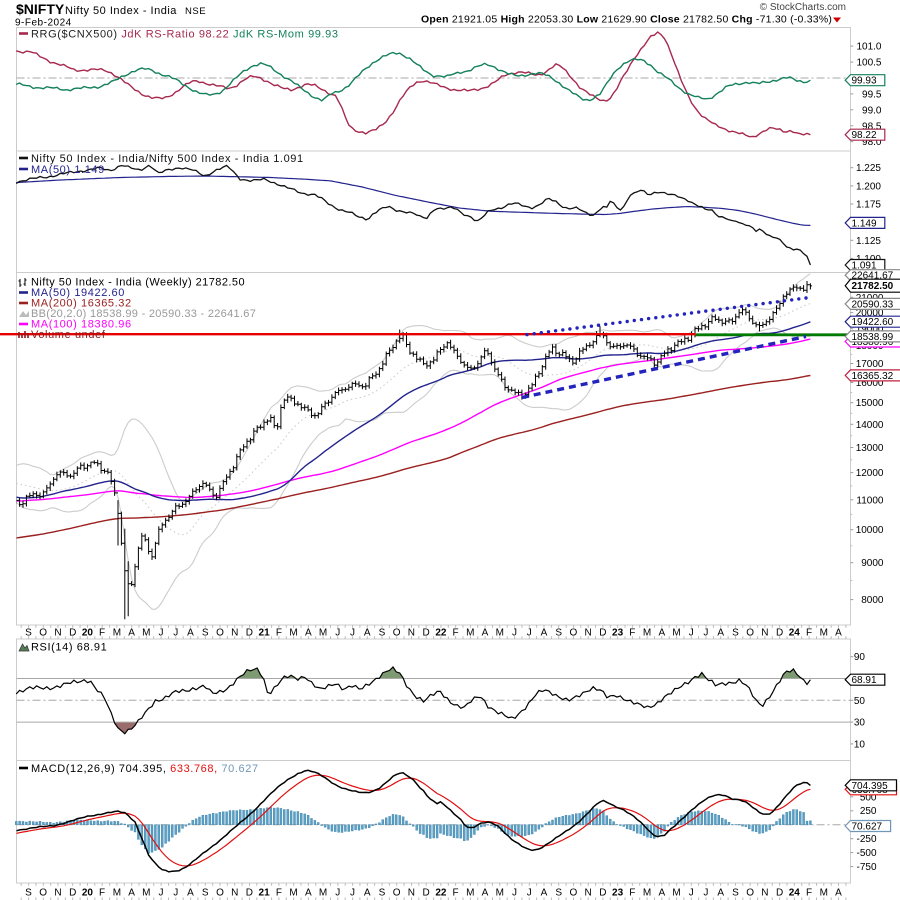  What do you see at coordinates (868, 797) in the screenshot?
I see `svg-text: 500` at bounding box center [868, 797].